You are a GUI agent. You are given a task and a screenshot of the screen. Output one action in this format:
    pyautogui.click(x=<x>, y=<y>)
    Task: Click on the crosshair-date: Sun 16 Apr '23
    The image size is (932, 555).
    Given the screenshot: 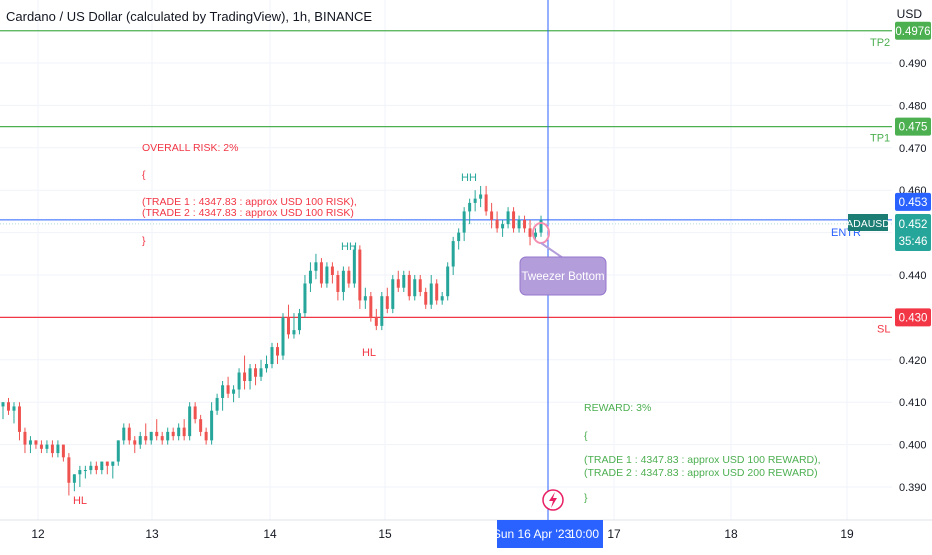 What is the action you would take?
    pyautogui.click(x=532, y=534)
    